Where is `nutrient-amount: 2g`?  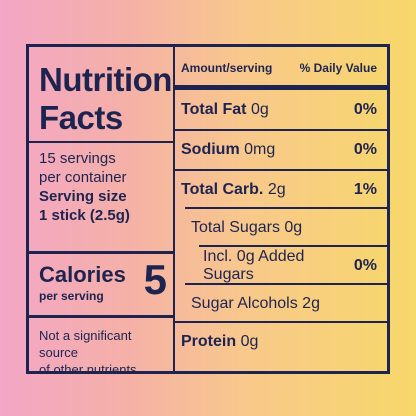
nutrient-amount: 2g is located at coordinates (276, 189).